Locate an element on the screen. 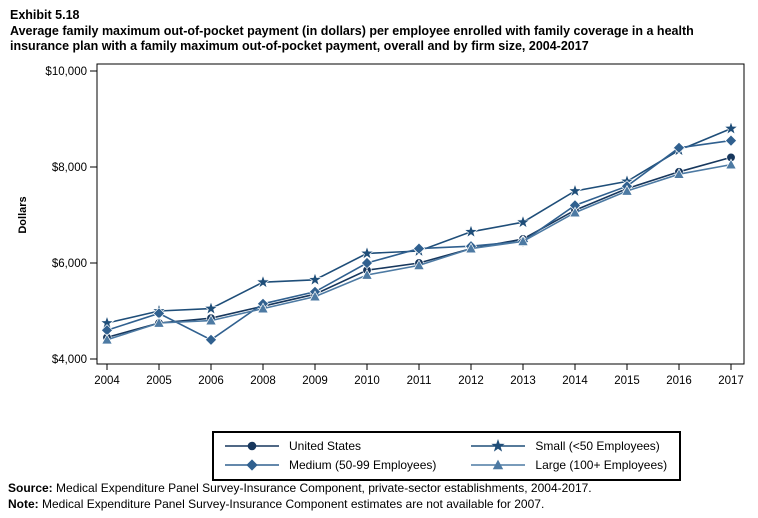 The height and width of the screenshot is (518, 758). x-axis-tick-label: 2006 is located at coordinates (211, 381).